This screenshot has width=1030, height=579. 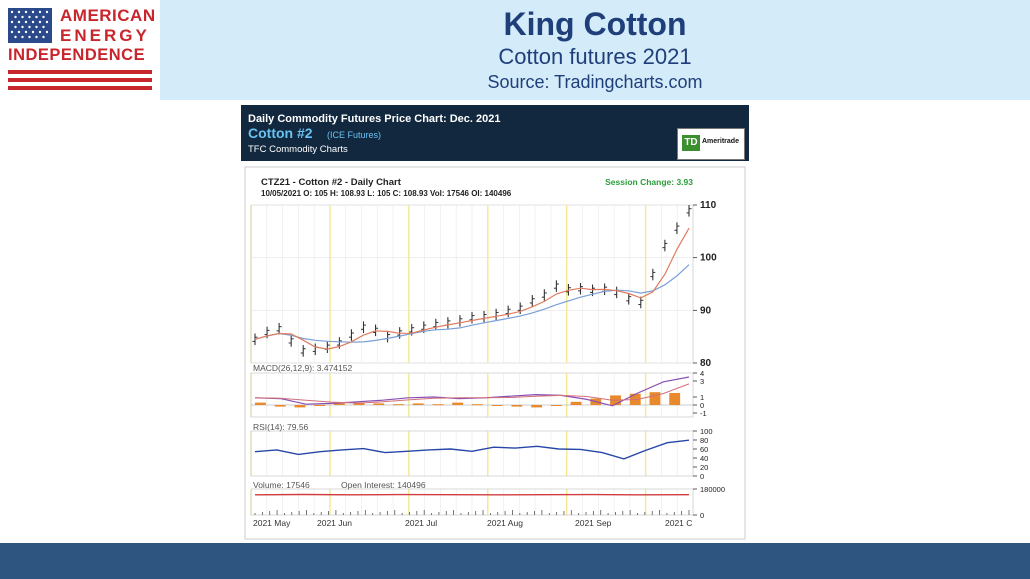 What do you see at coordinates (354, 135) in the screenshot?
I see `exchange-label: (ICE Futures)` at bounding box center [354, 135].